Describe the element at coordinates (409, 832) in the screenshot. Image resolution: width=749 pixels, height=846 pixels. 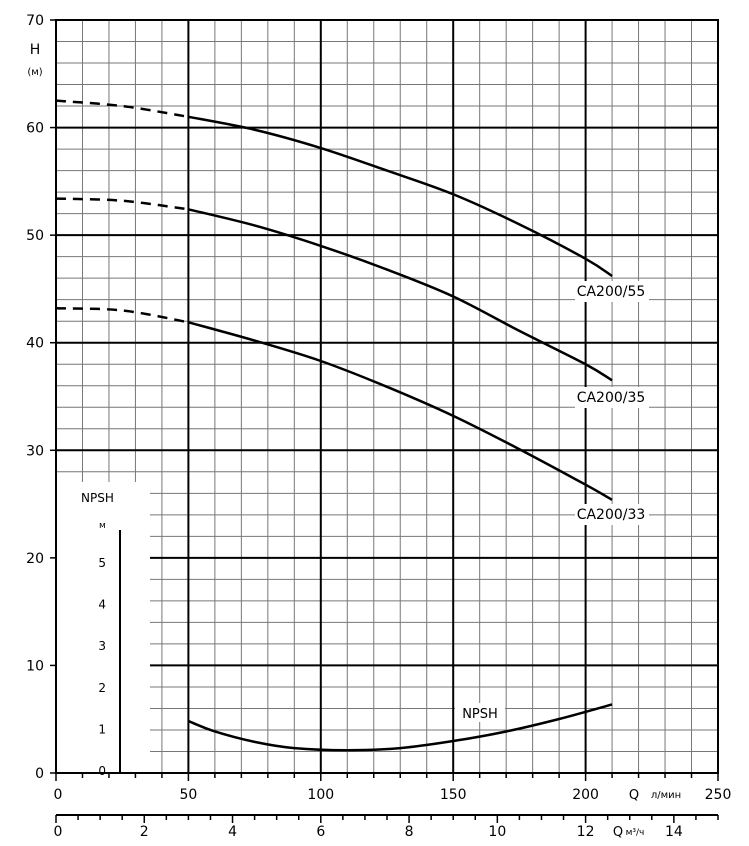
I see `x2-tick-label: 8` at that location.